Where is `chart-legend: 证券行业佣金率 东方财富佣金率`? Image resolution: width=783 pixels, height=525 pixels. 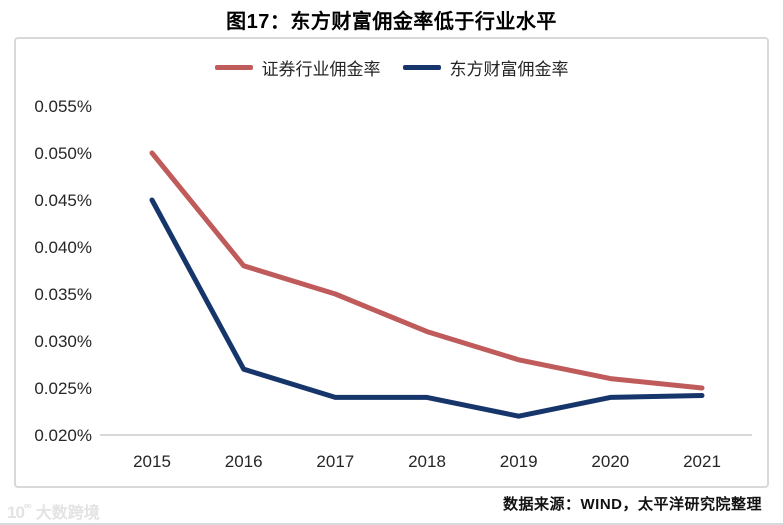
chart-legend: 证券行业佣金率 东方财富佣金率 is located at coordinates (391, 67).